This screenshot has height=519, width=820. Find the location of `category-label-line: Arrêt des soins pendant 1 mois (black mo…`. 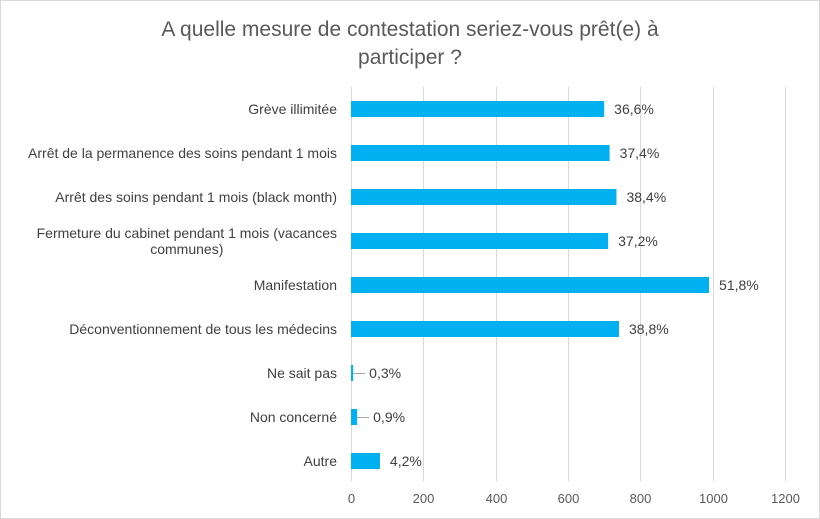

category-label-line: Arrêt des soins pendant 1 mois (black mo… is located at coordinates (196, 197).